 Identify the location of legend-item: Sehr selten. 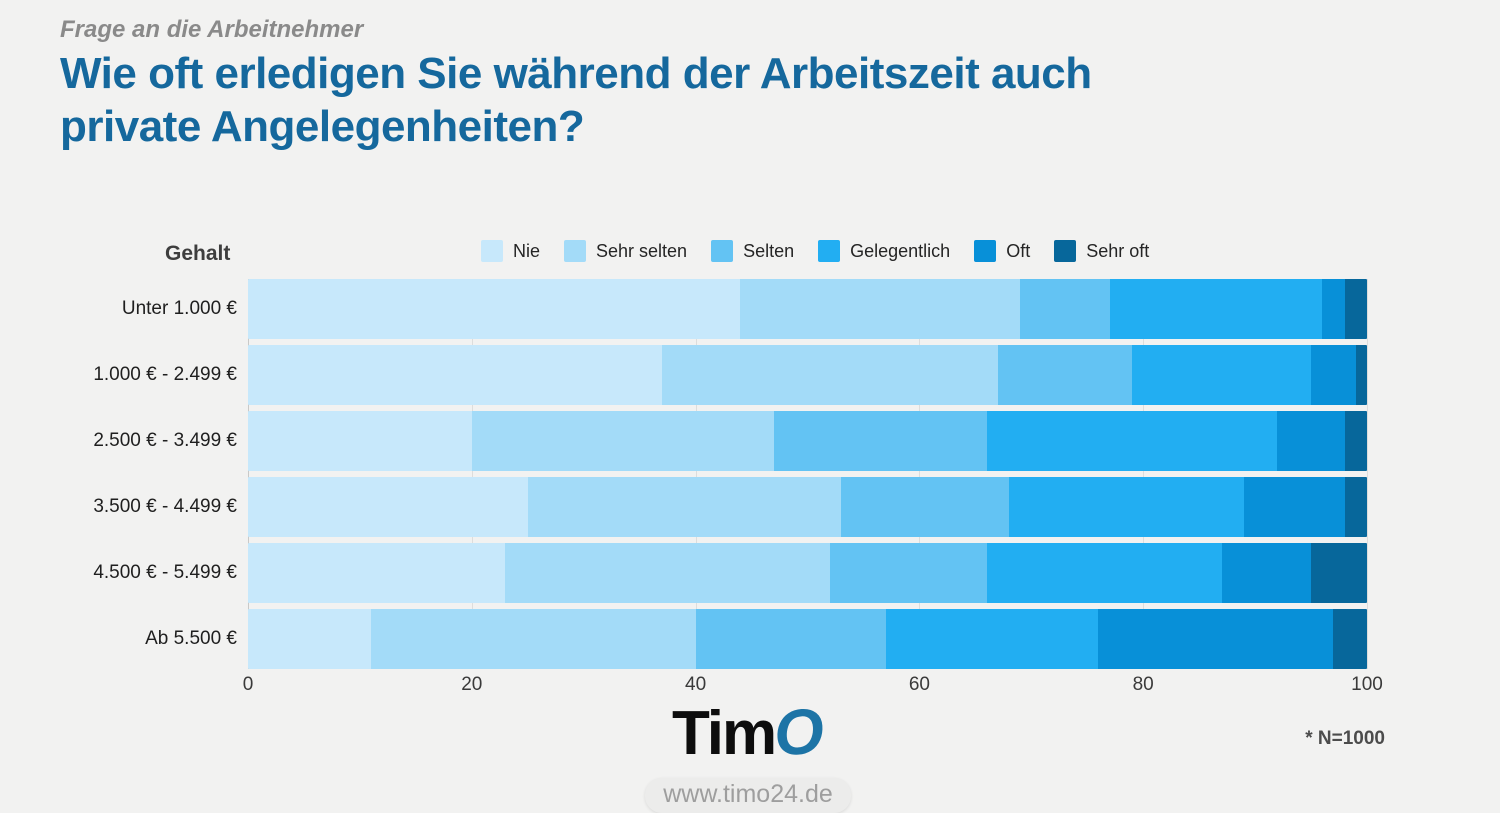
(625, 251).